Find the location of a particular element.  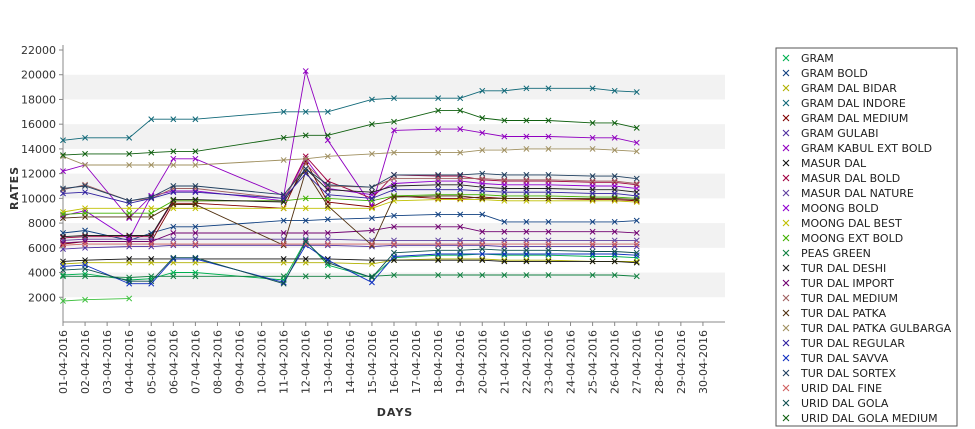

legend-item: GRAM BOLD is located at coordinates (825, 73).